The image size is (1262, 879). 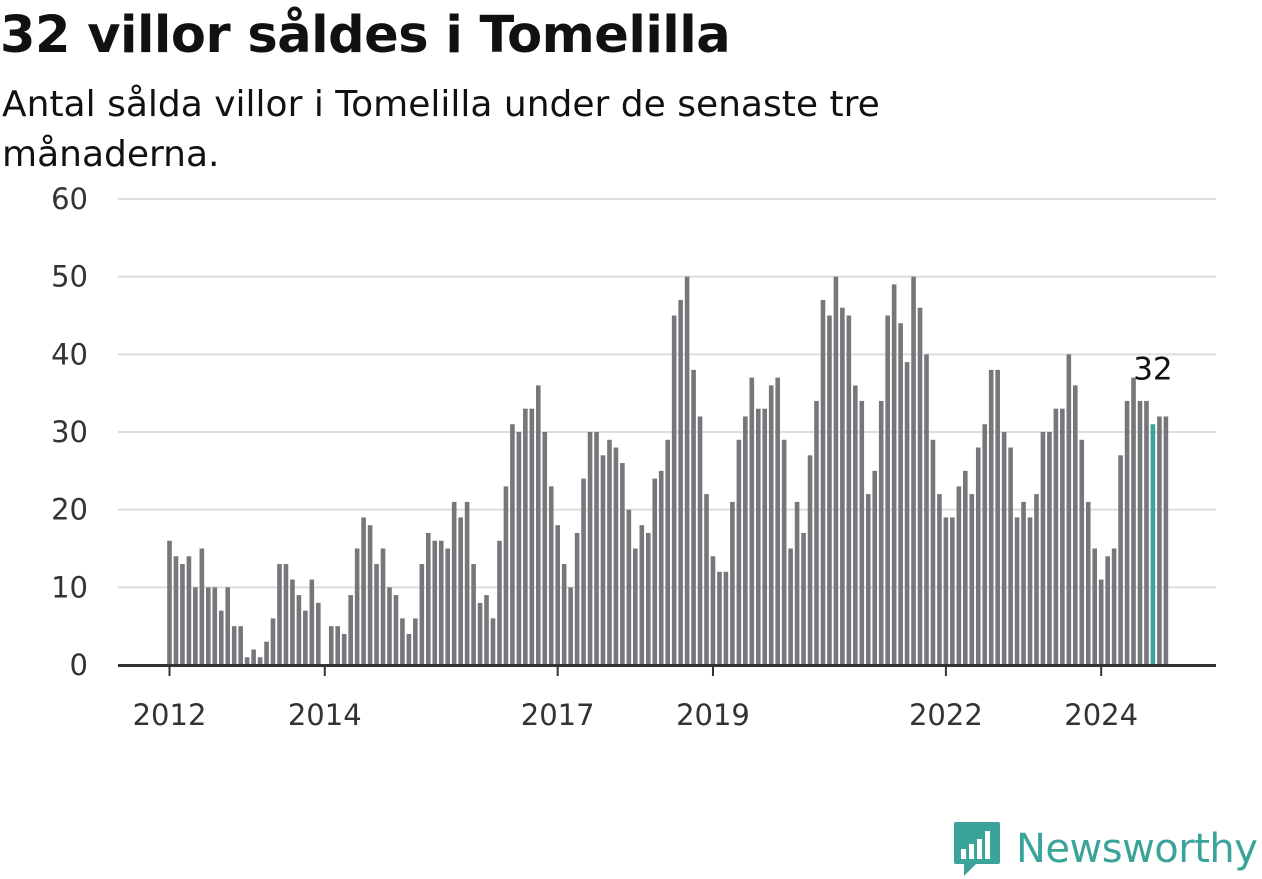 I want to click on x-tick-label: 2024, so click(x=1101, y=715).